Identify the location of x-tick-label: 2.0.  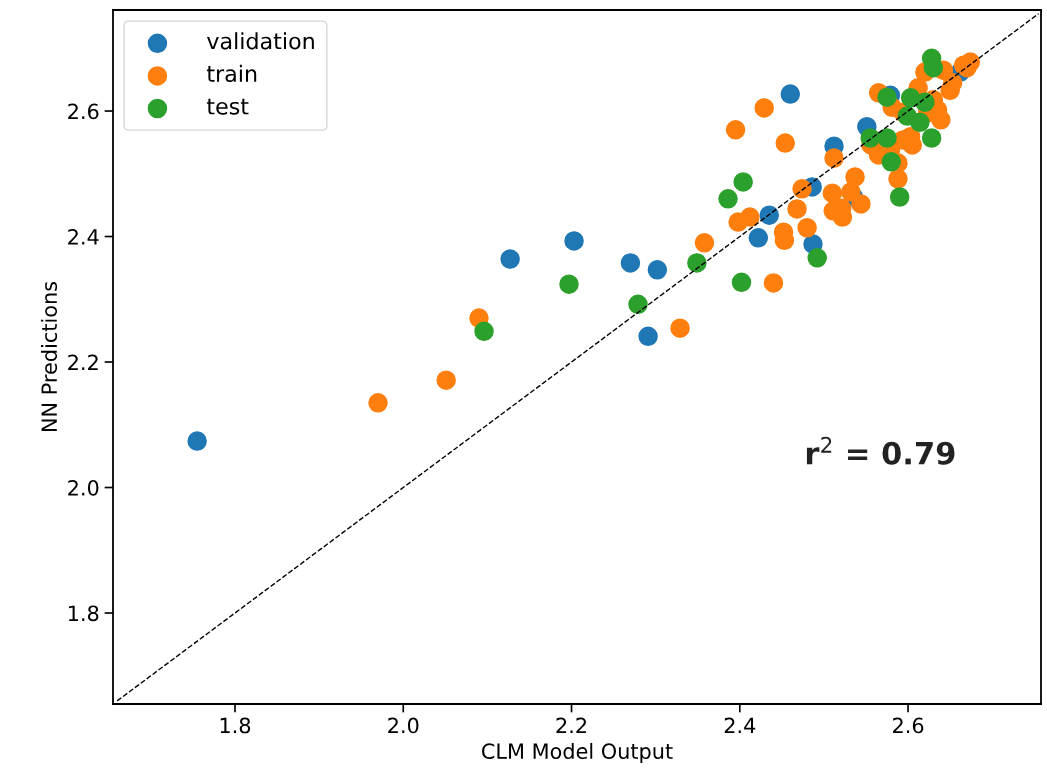
(403, 725).